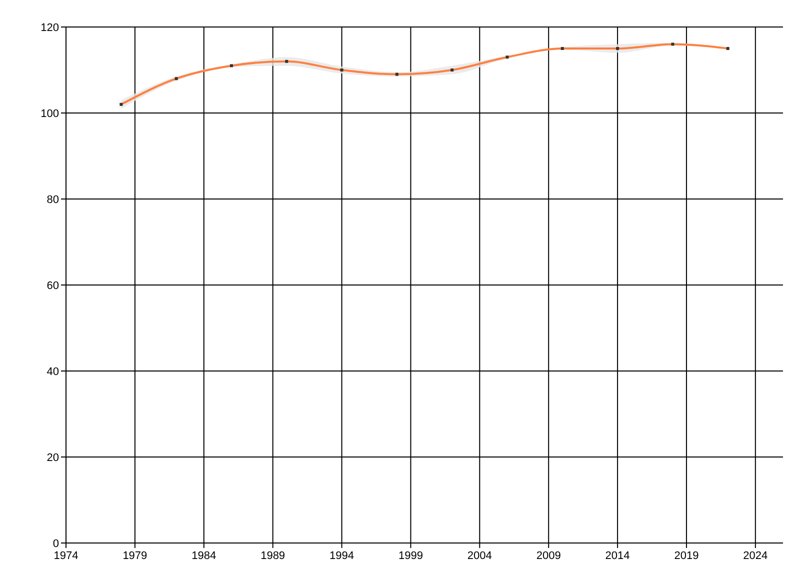  I want to click on x-tick-label: 2009, so click(548, 556).